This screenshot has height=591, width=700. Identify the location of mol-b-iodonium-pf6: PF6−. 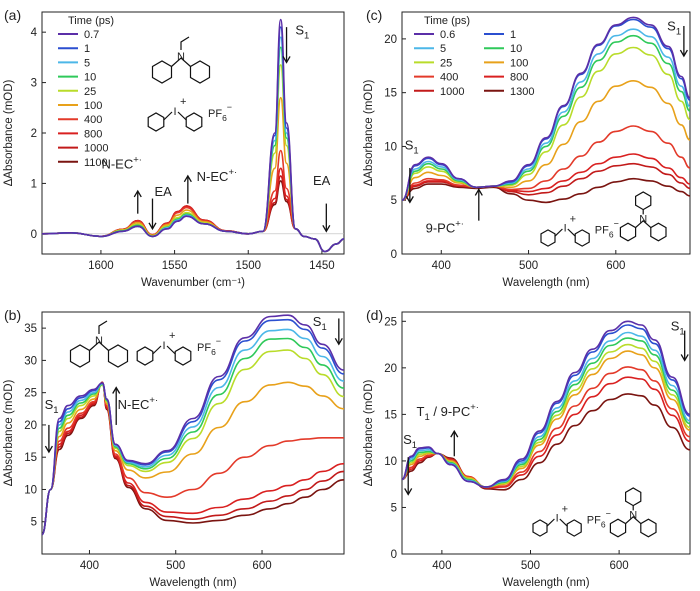
(209, 346).